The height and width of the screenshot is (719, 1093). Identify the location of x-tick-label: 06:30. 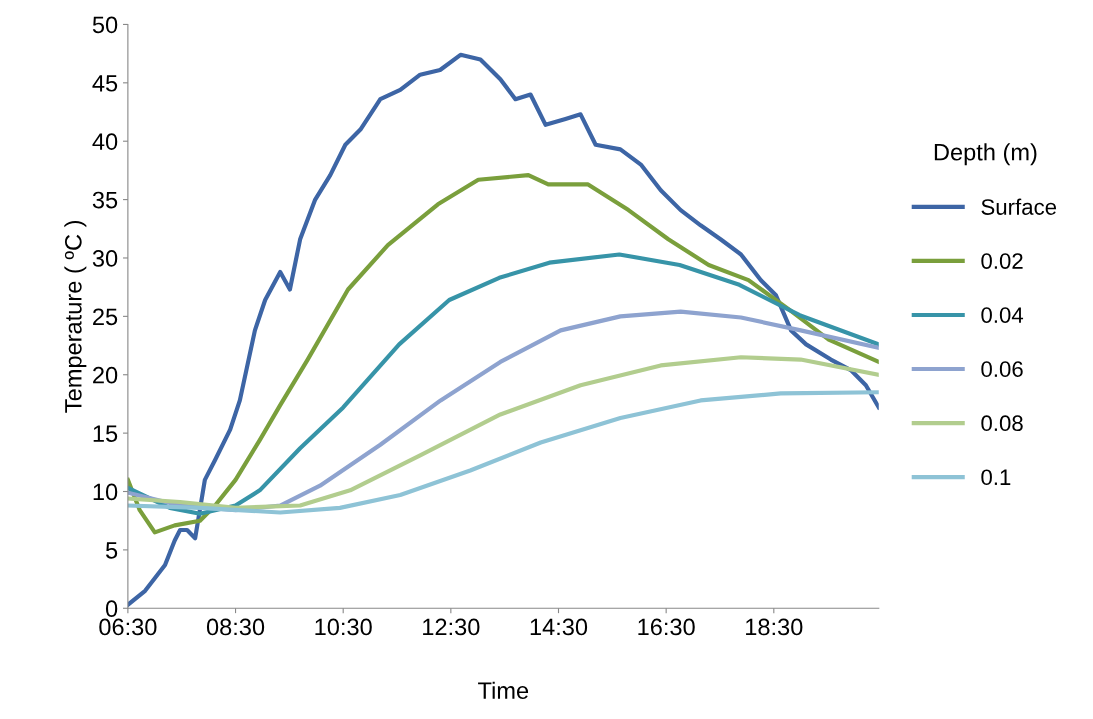
(128, 627).